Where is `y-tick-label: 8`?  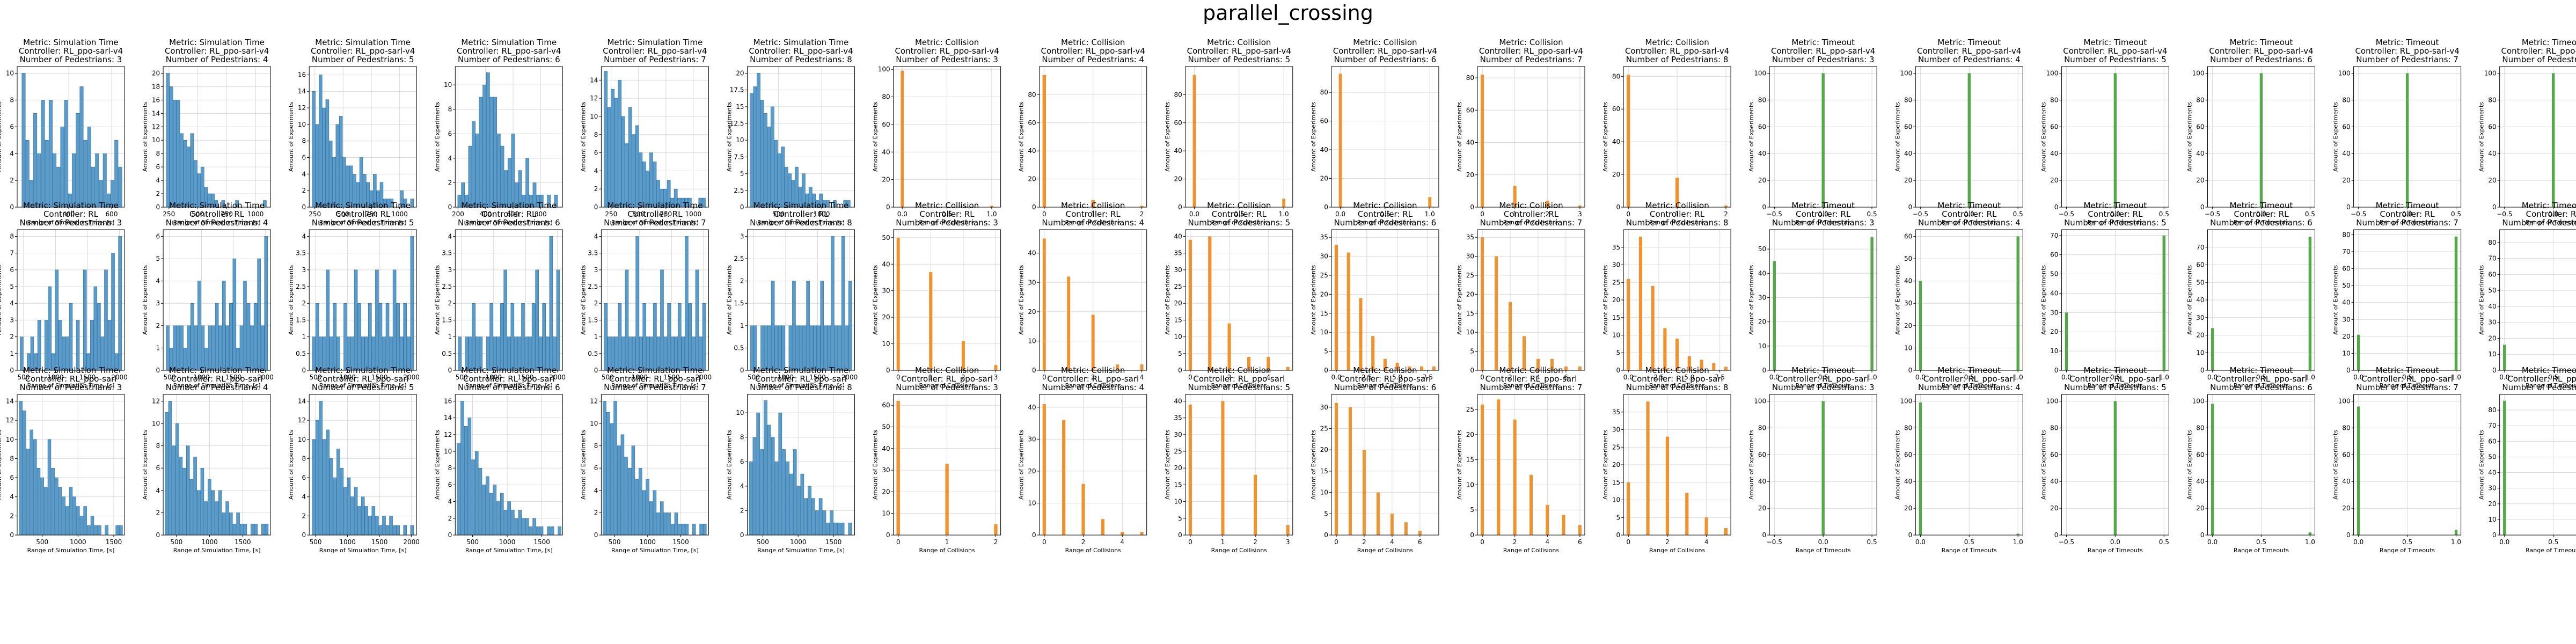 y-tick-label: 8 is located at coordinates (158, 446).